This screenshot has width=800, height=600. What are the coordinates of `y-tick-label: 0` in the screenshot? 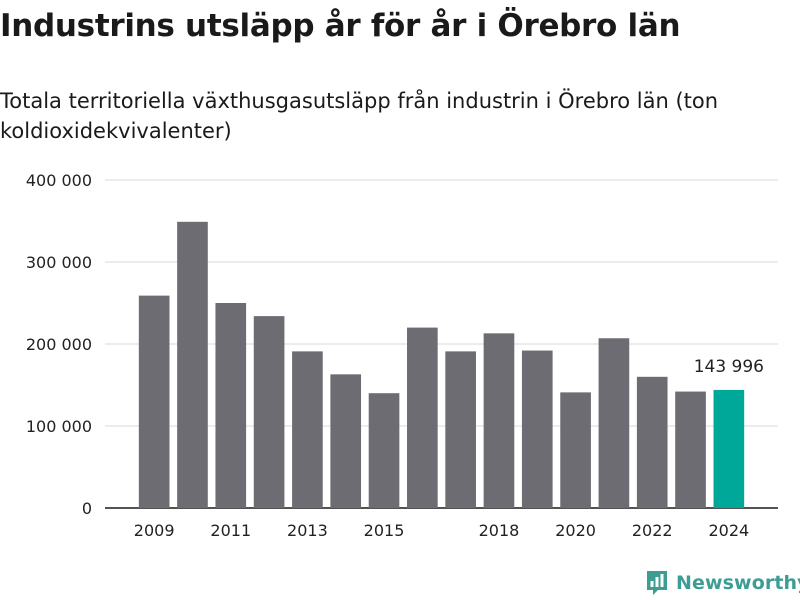 It's located at (87, 508).